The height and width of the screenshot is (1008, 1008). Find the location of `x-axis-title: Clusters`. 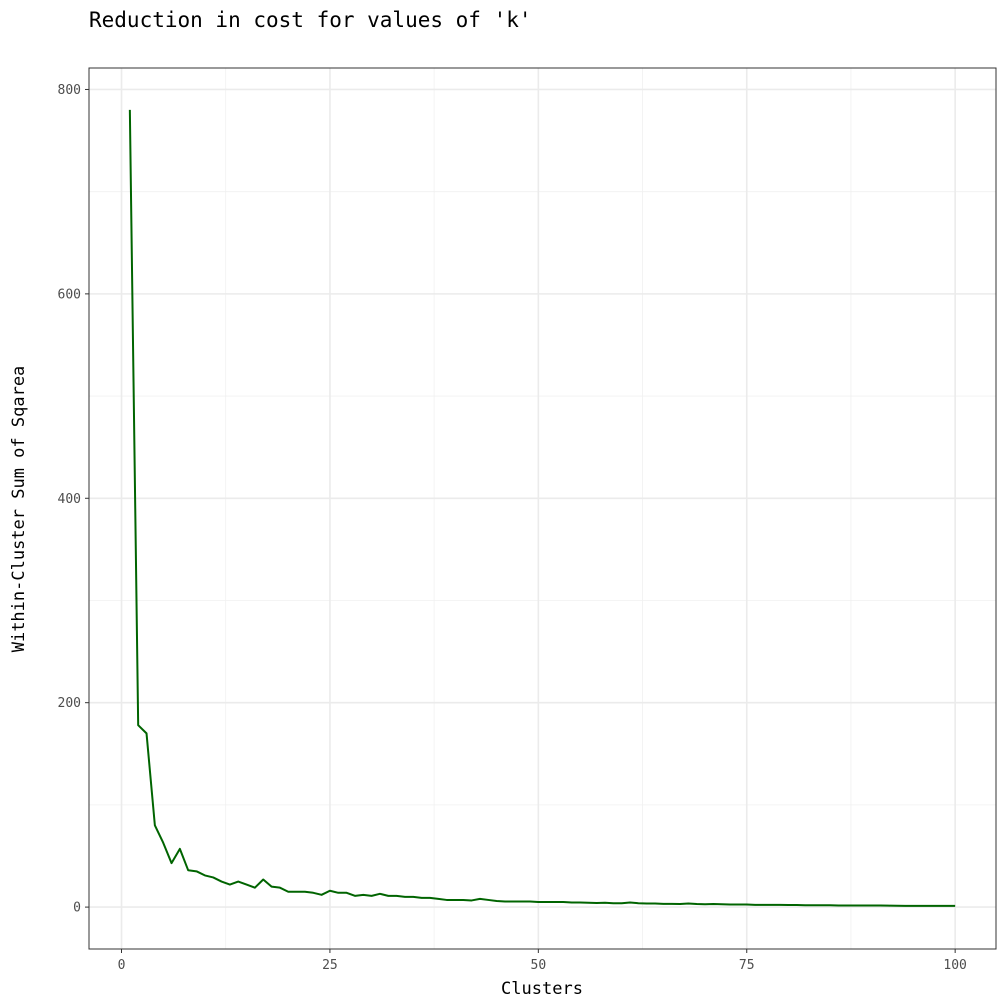

x-axis-title: Clusters is located at coordinates (542, 989).